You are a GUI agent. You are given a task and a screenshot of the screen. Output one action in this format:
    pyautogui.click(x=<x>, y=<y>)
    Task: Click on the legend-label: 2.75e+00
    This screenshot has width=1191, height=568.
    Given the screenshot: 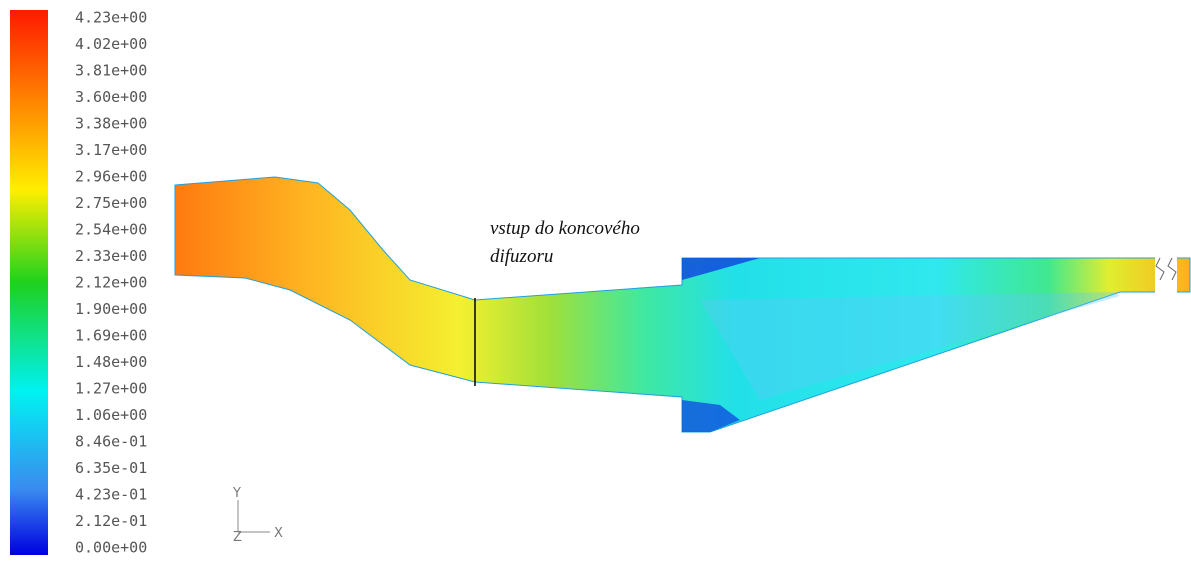 What is the action you would take?
    pyautogui.click(x=111, y=203)
    